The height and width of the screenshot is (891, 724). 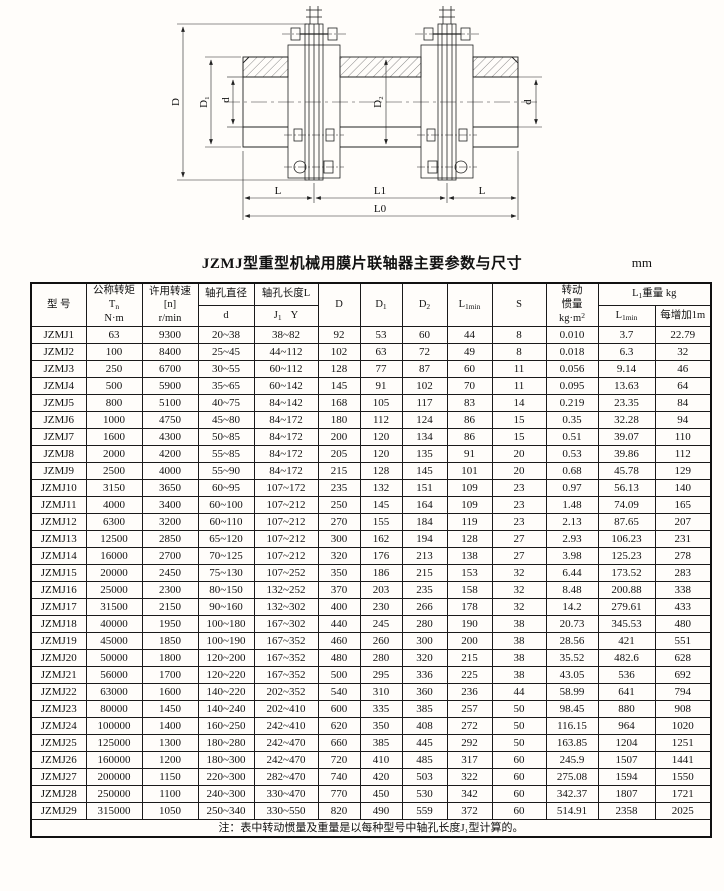 What do you see at coordinates (495, 102) in the screenshot?
I see `right-hub` at bounding box center [495, 102].